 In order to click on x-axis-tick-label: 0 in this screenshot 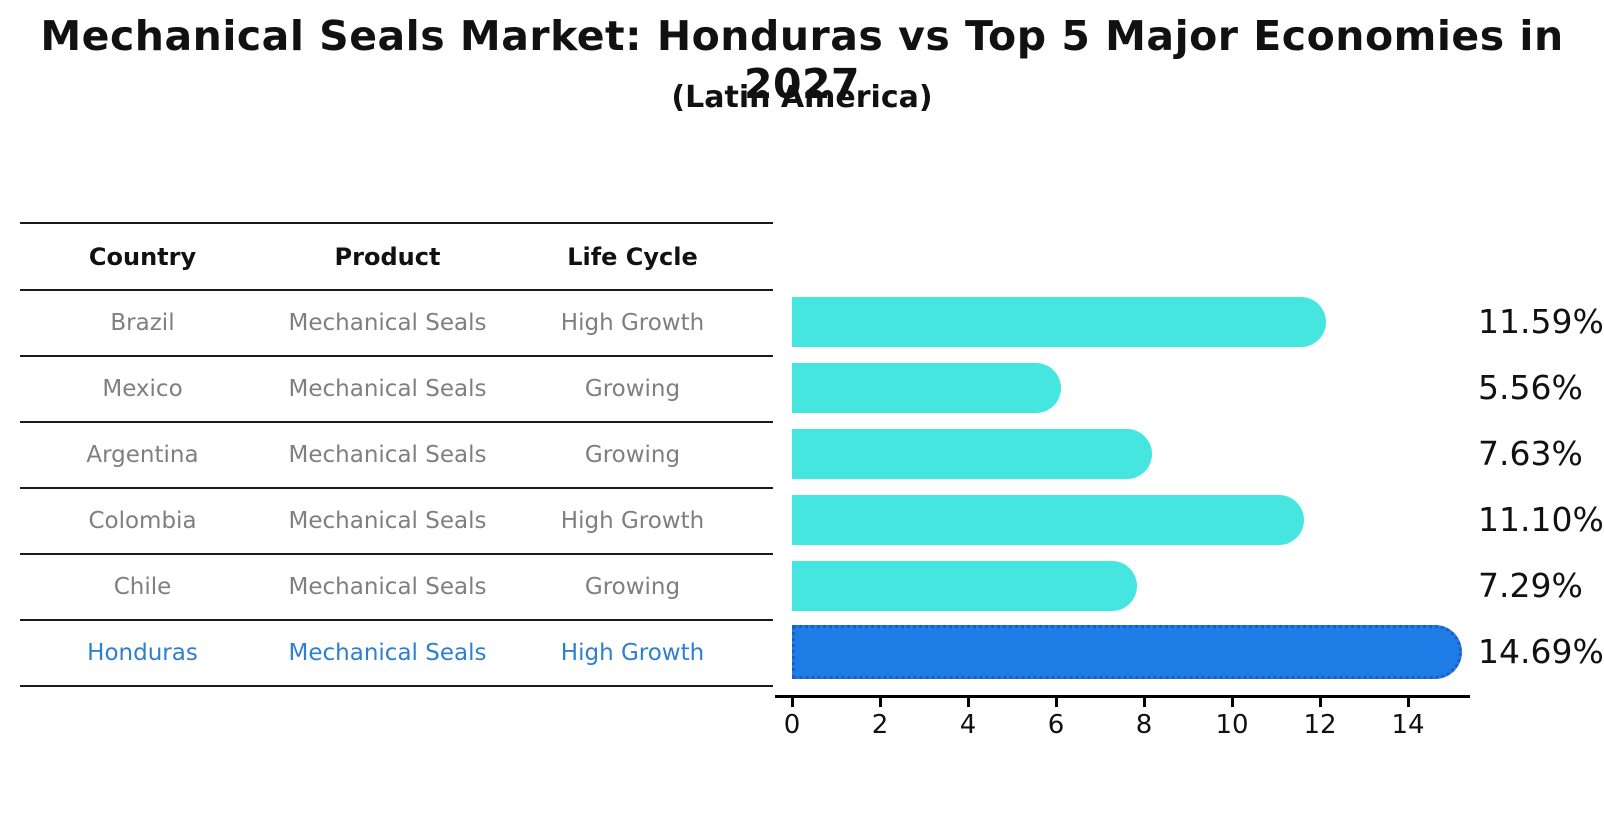, I will do `click(792, 725)`.